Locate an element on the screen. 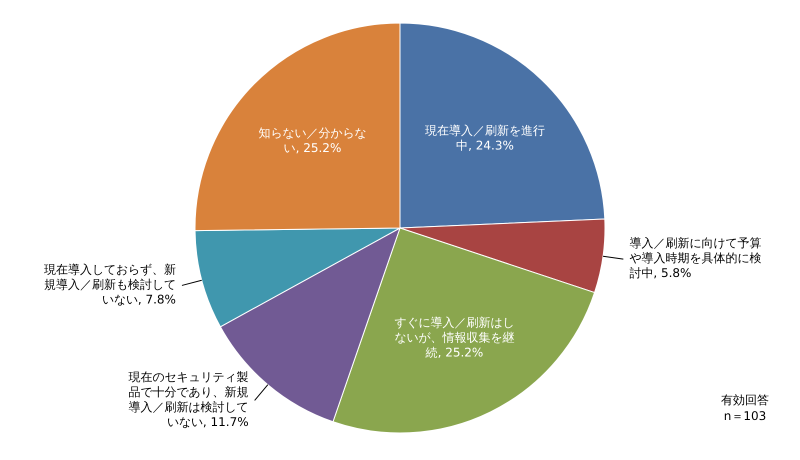 This screenshot has width=800, height=460. text: n＝103 is located at coordinates (745, 416).